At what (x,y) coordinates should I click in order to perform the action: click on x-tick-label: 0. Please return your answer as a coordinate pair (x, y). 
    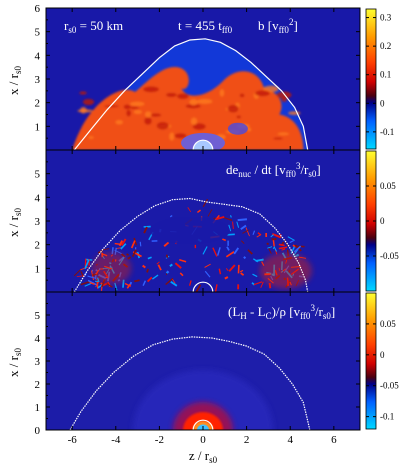
    Looking at the image, I should click on (203, 440).